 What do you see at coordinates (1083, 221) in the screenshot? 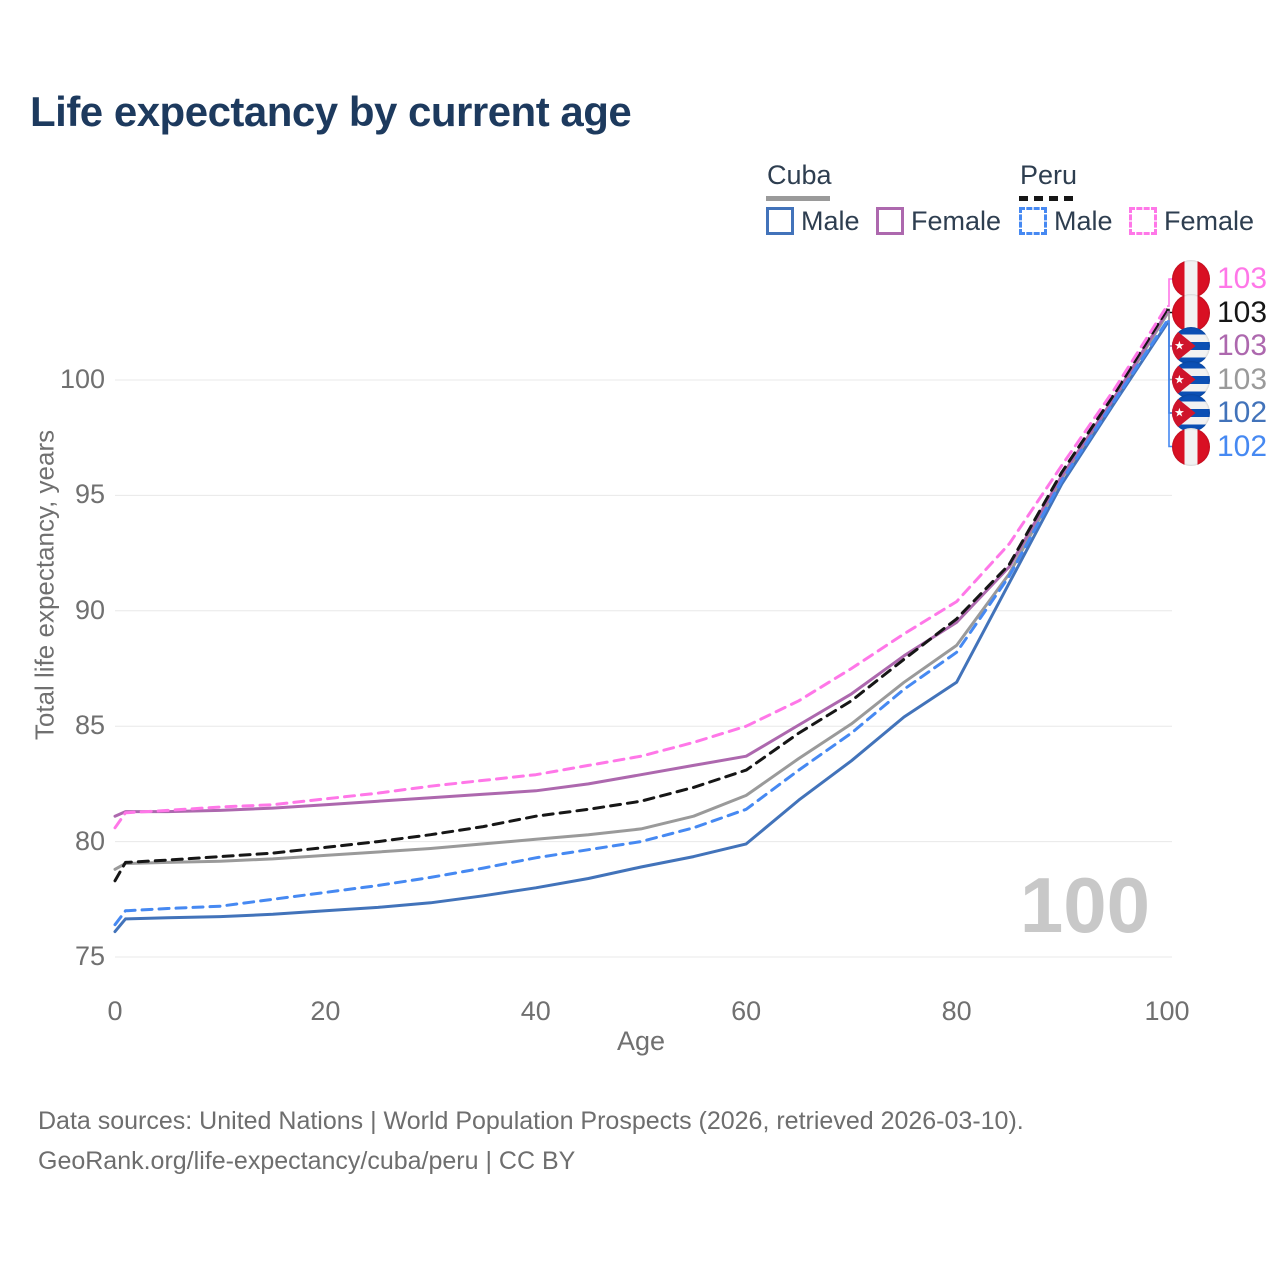
I see `legend-label-peru-male: Male` at bounding box center [1083, 221].